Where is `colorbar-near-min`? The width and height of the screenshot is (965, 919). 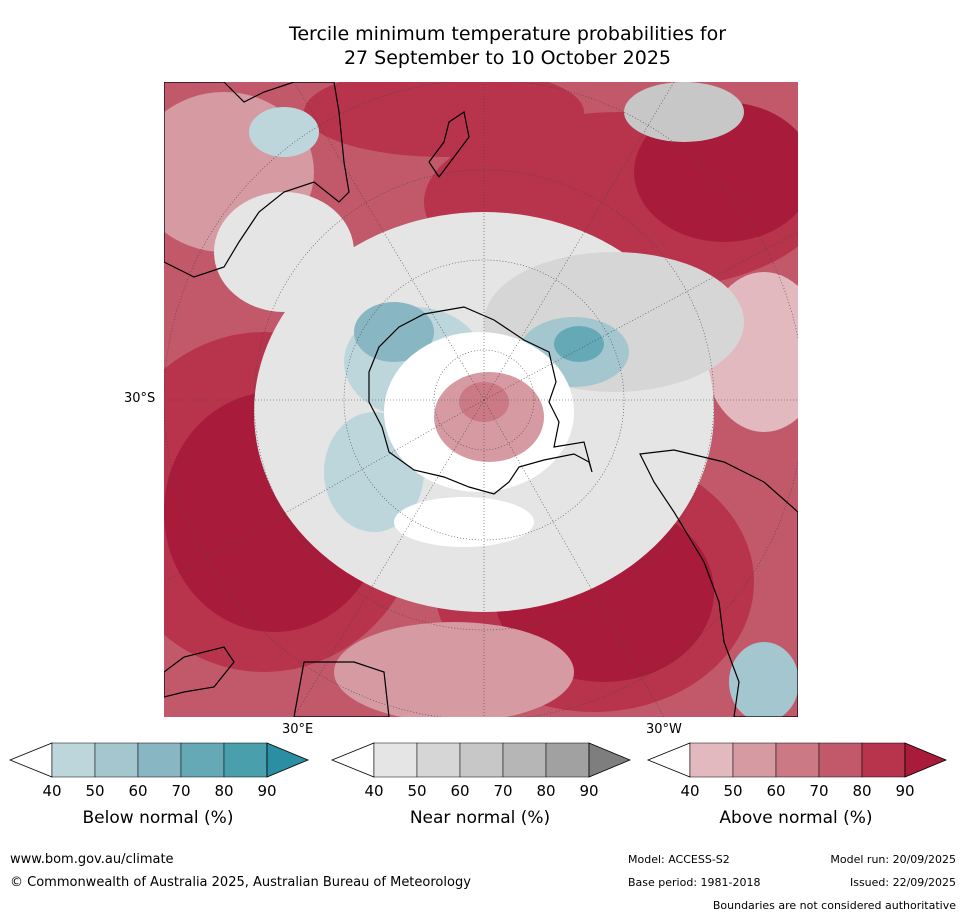 colorbar-near-min is located at coordinates (352, 760).